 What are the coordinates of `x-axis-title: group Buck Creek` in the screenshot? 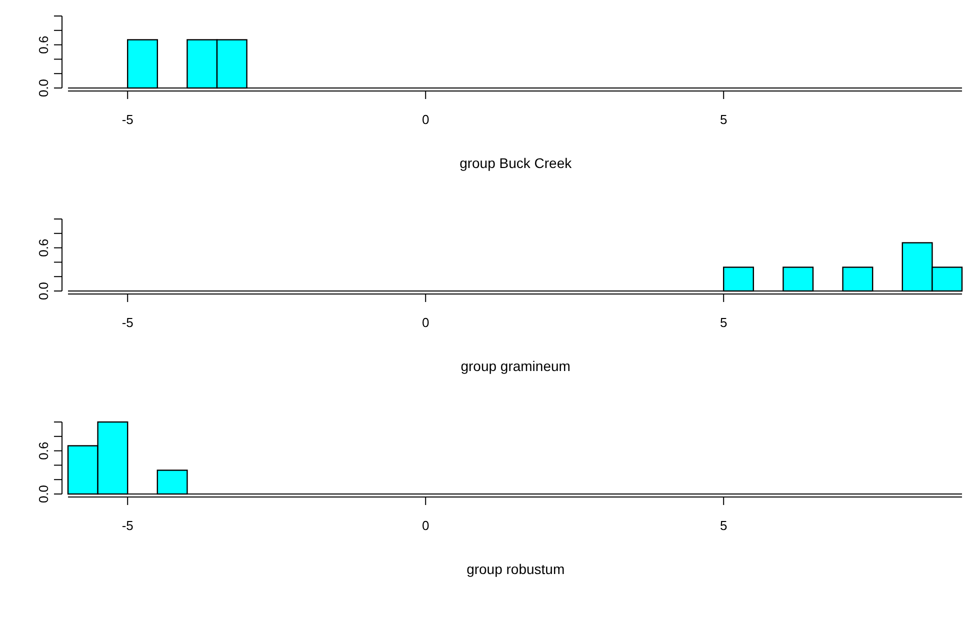 It's located at (516, 163).